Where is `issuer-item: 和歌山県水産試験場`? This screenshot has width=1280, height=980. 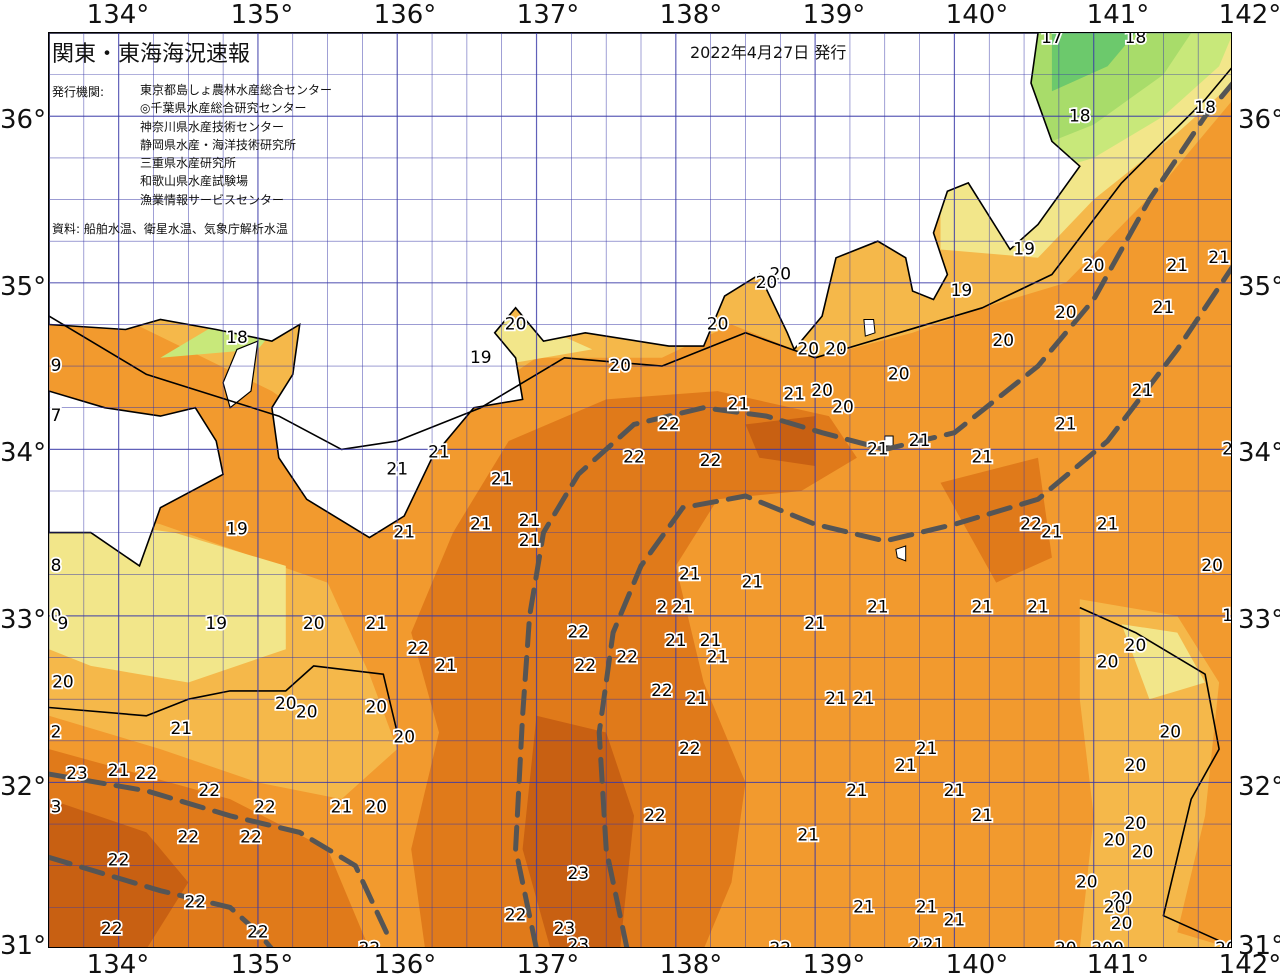
issuer-item: 和歌山県水産試験場 is located at coordinates (194, 181).